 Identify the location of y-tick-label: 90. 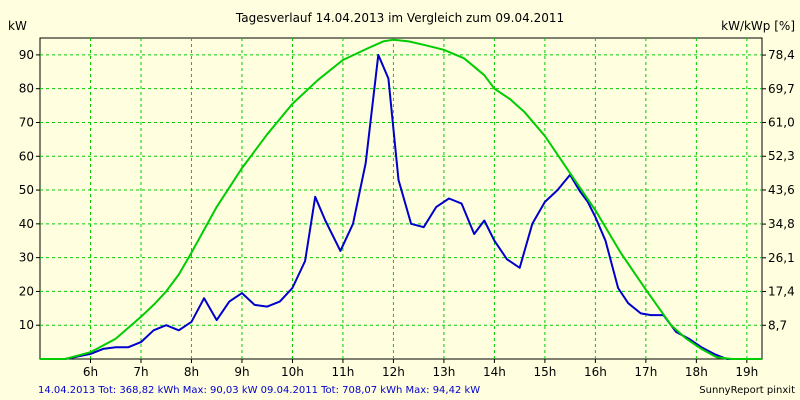
(26, 55).